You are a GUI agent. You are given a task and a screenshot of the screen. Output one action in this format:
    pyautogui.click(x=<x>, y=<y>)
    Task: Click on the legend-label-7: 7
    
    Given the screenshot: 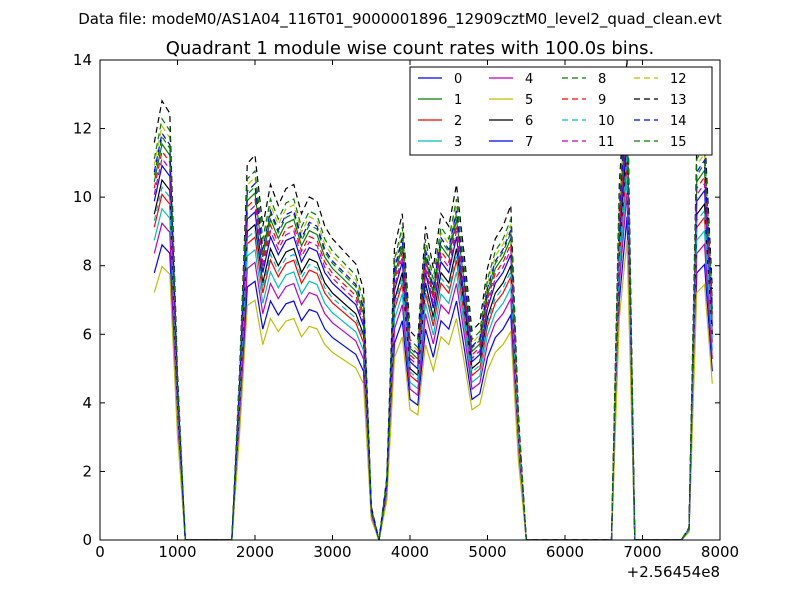 What is the action you would take?
    pyautogui.click(x=529, y=142)
    